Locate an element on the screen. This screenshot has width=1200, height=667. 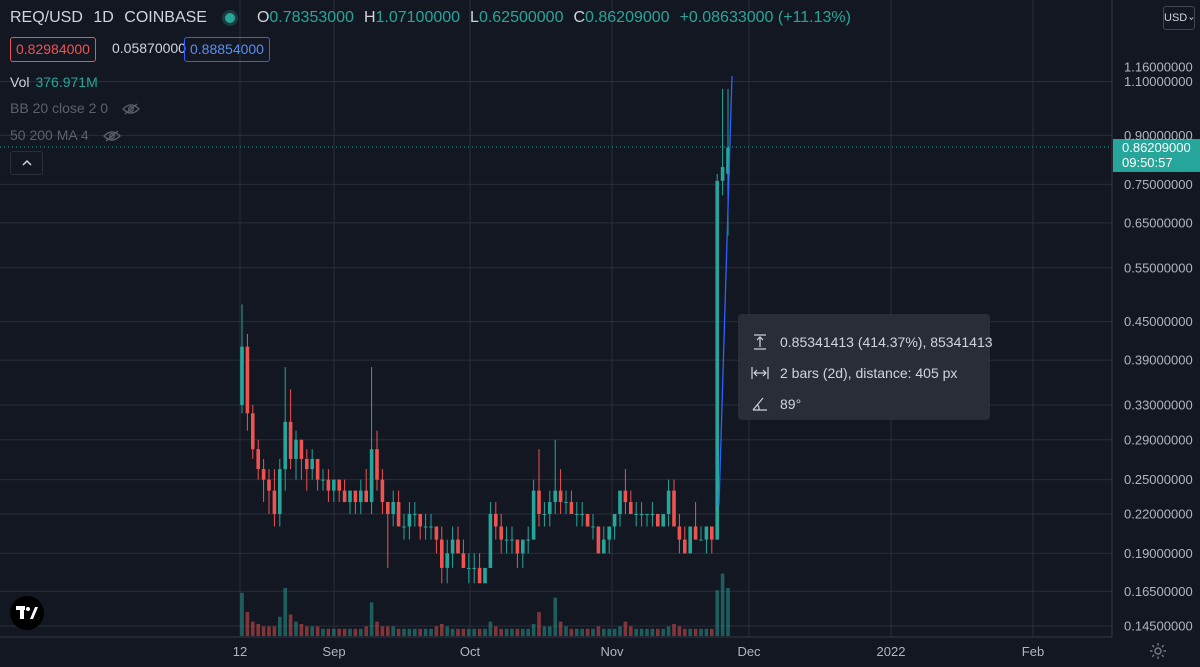
buy-price-box: 0.88854000 is located at coordinates (227, 49).